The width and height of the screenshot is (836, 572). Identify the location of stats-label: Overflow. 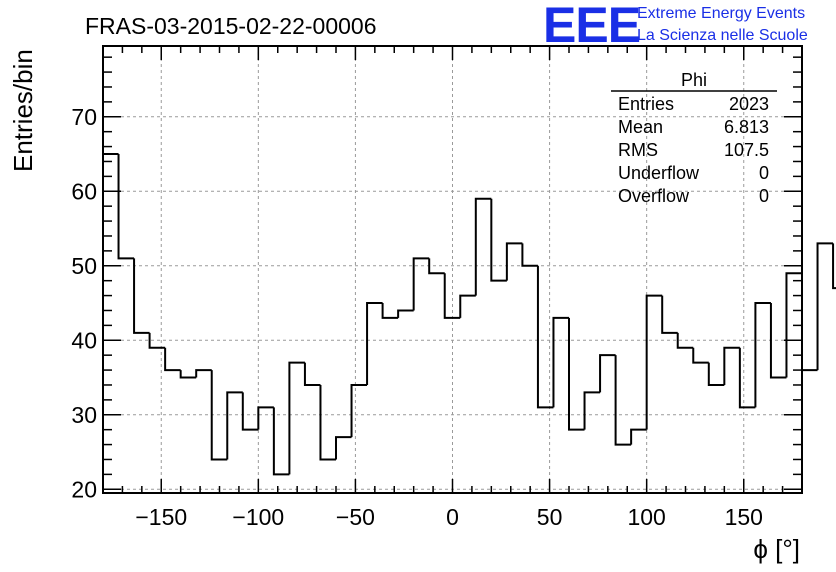
(654, 196).